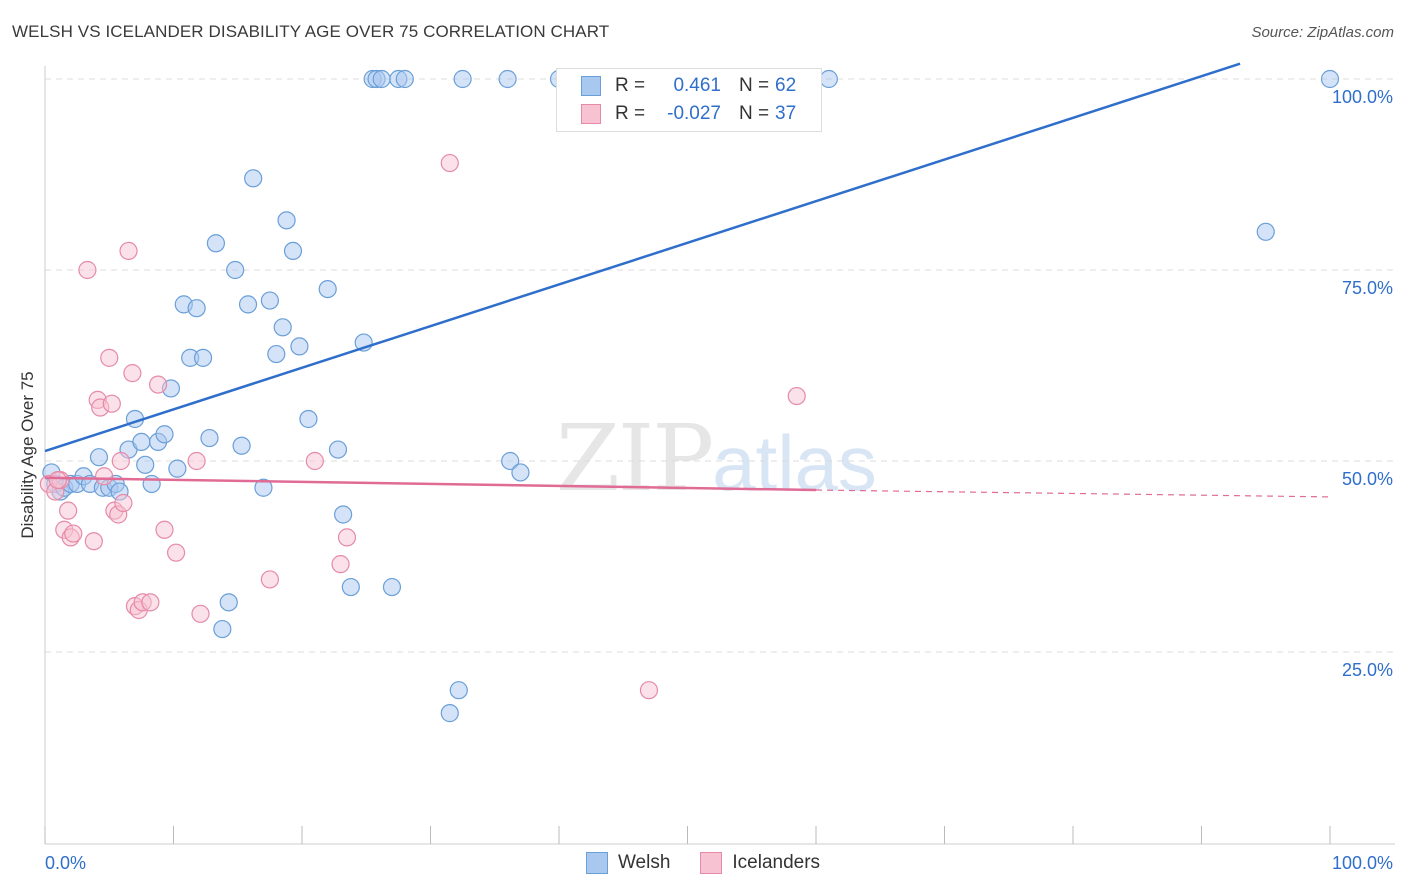 The height and width of the screenshot is (892, 1406). What do you see at coordinates (697, 85) in the screenshot?
I see `legend-r-value: 0.461` at bounding box center [697, 85].